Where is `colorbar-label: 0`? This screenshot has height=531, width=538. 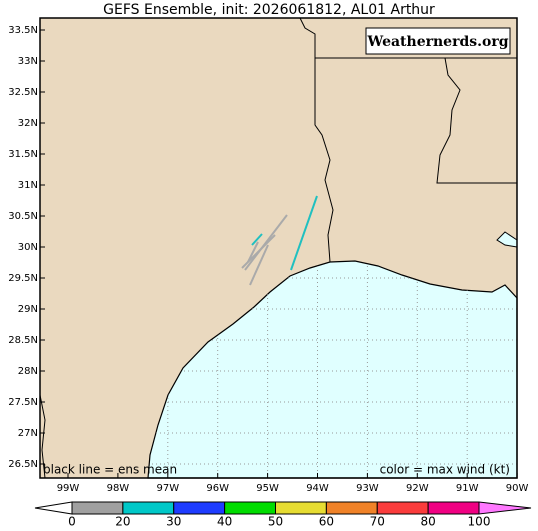
colorbar-label: 0 is located at coordinates (72, 522).